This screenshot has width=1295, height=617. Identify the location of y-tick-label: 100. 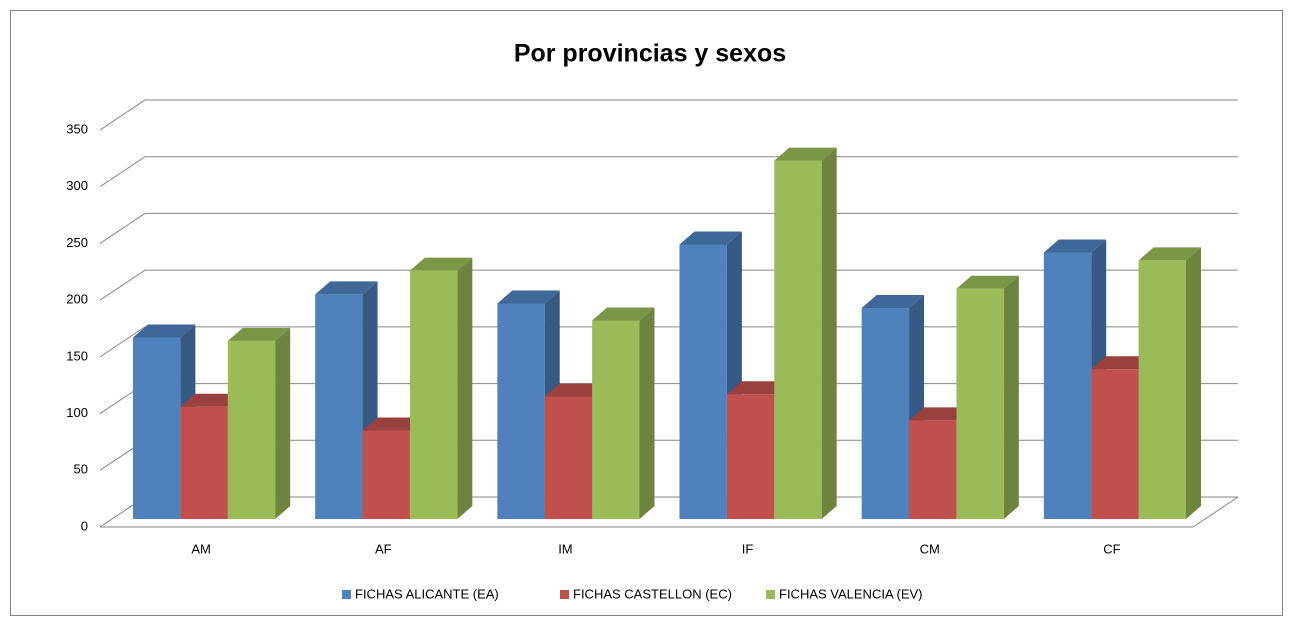
(77, 412).